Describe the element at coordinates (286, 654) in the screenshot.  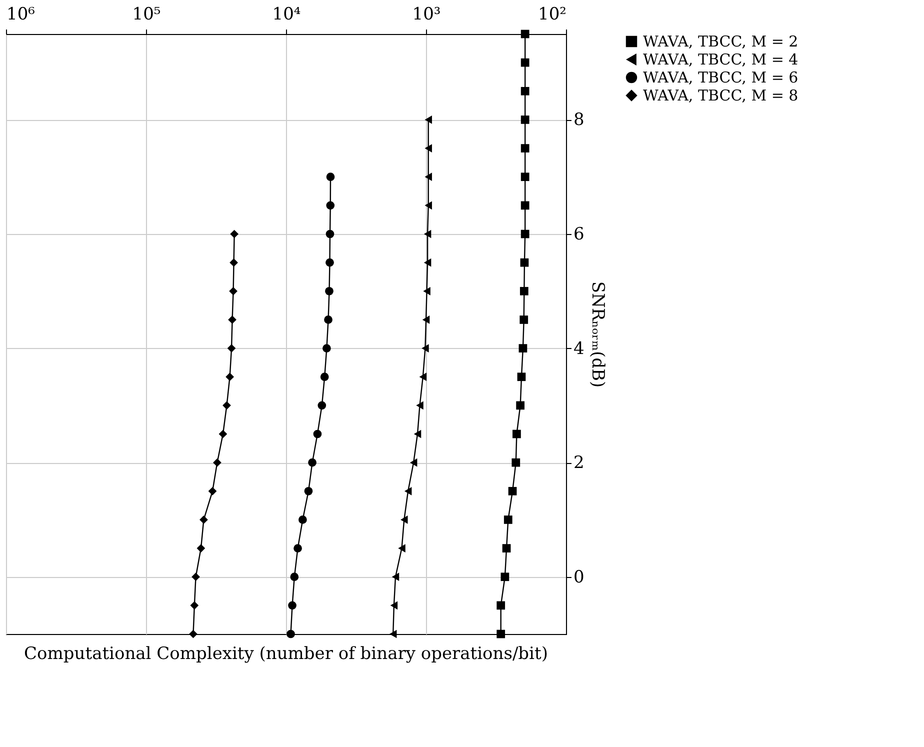
I see `x-axis-title: Computational Complexity (number of binary operations/bit)` at that location.